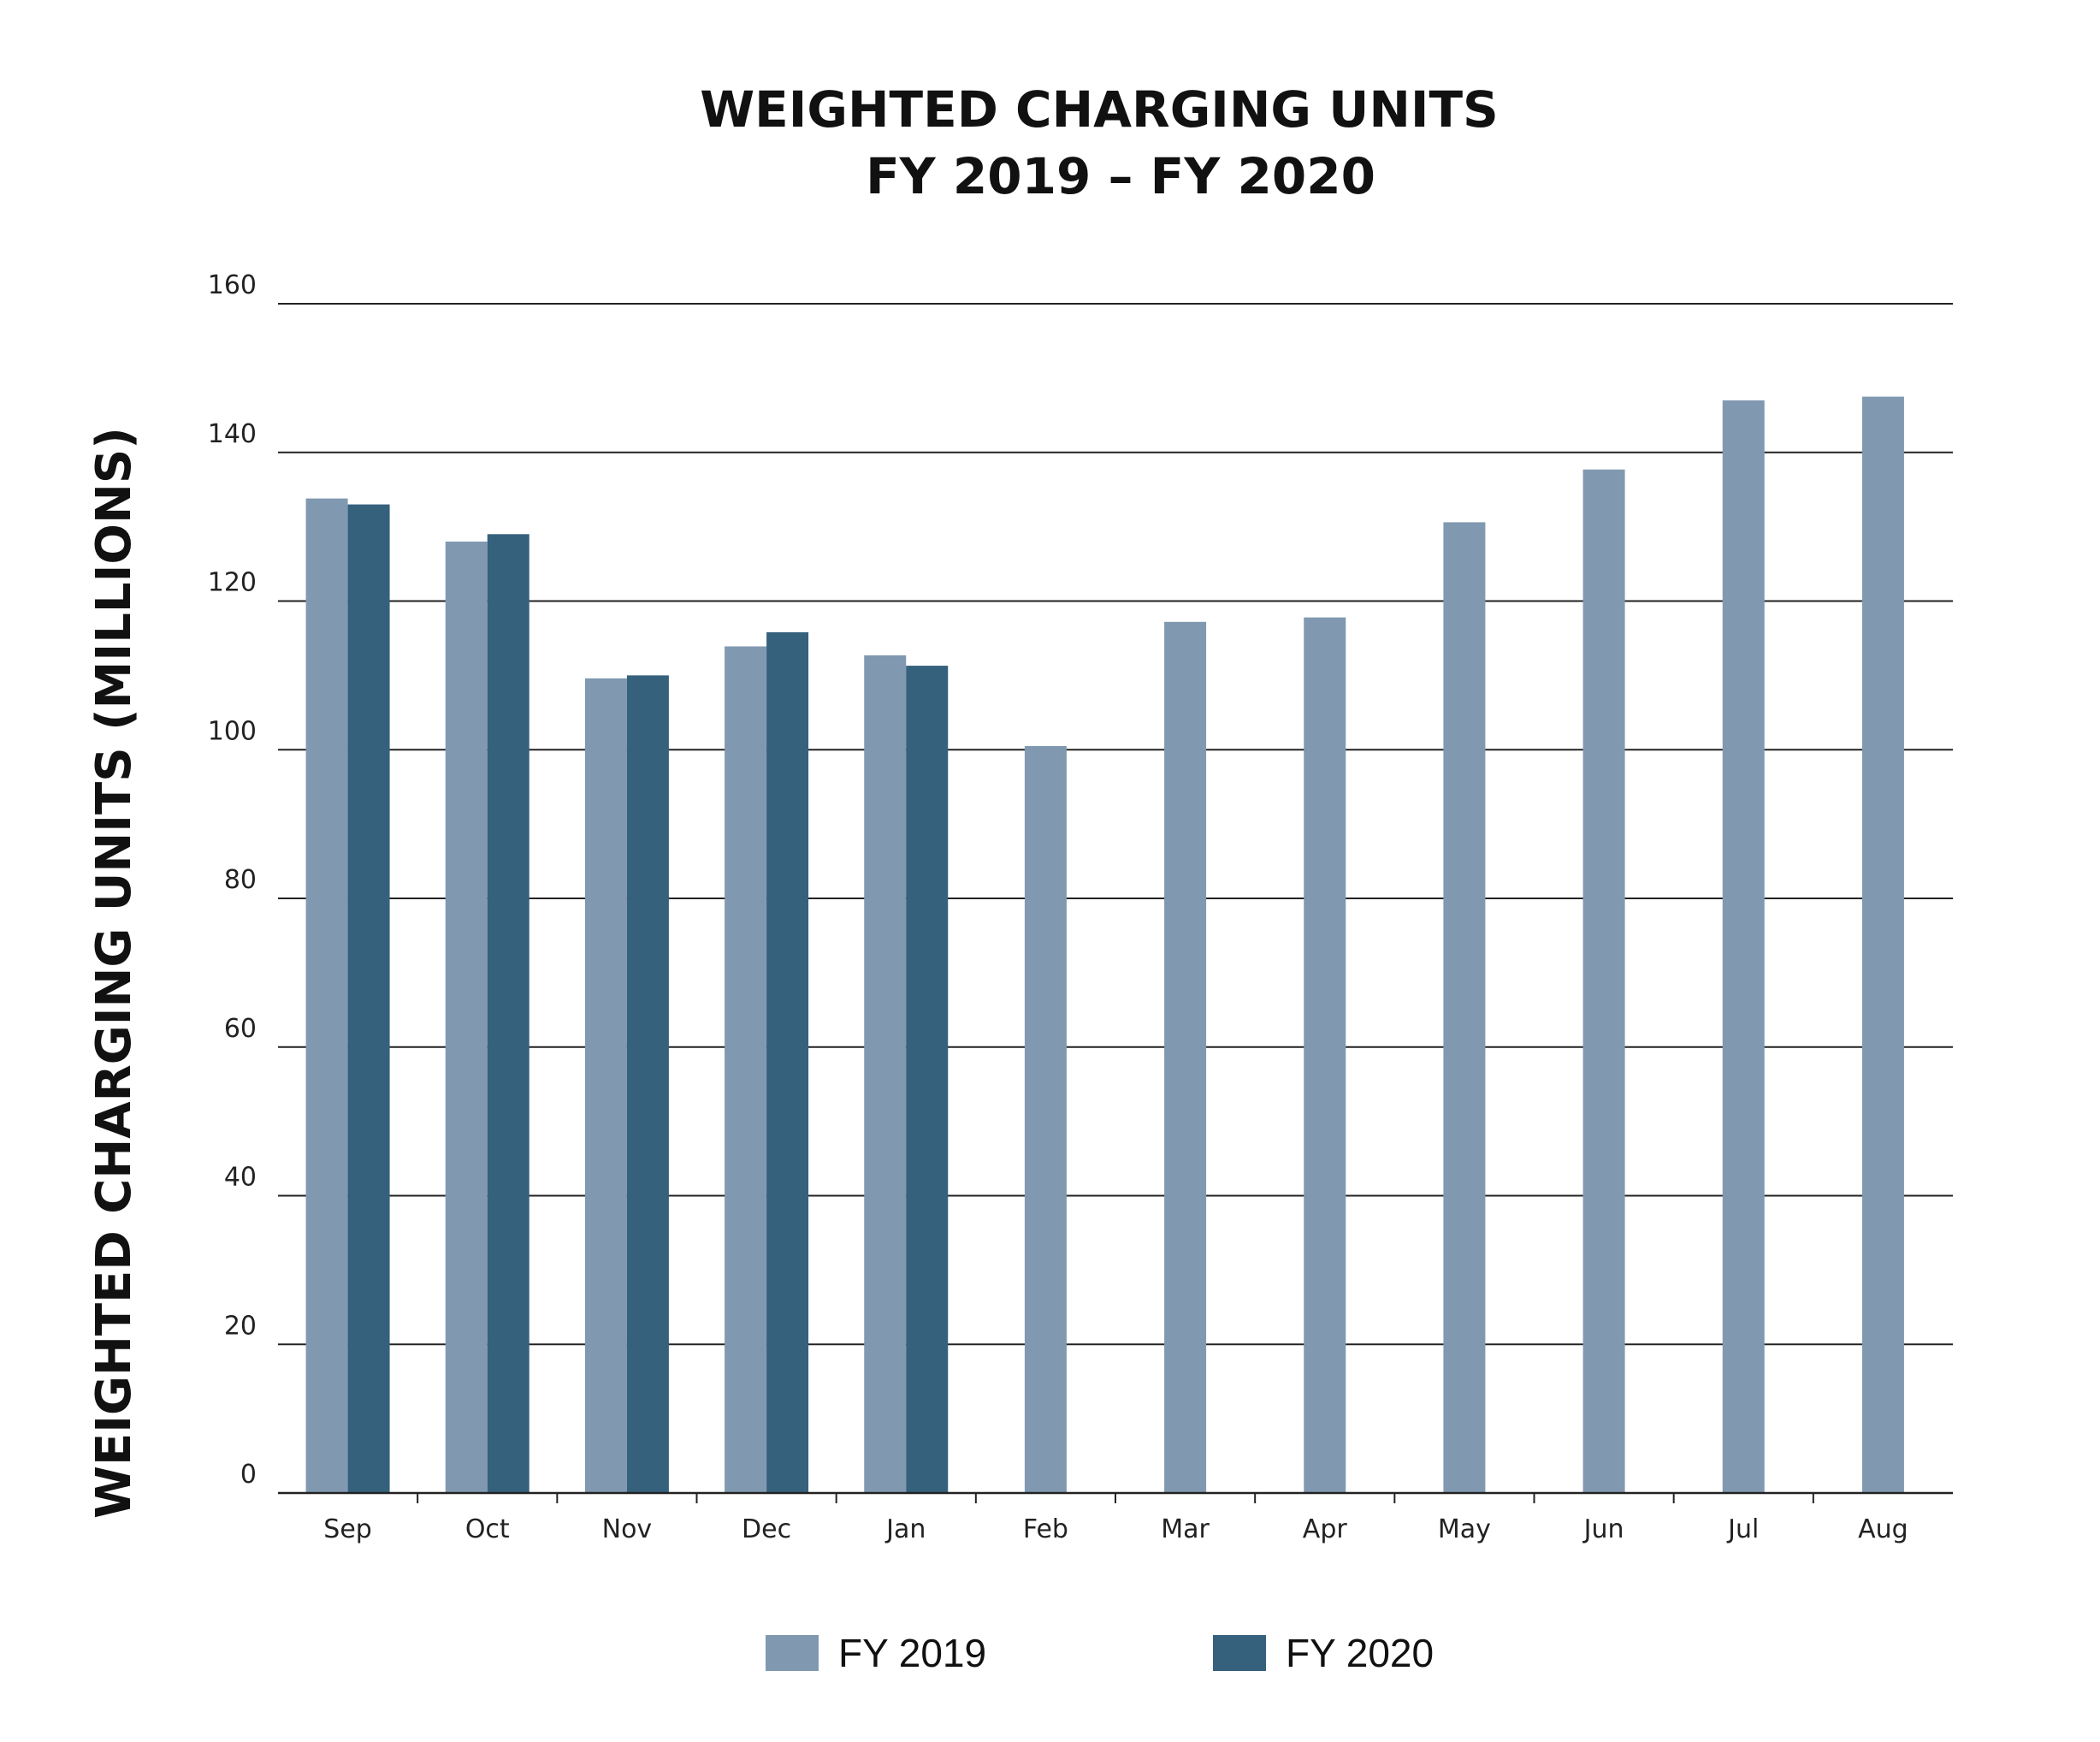 This screenshot has height=1742, width=2100. Describe the element at coordinates (233, 434) in the screenshot. I see `y-tick-label: 140` at that location.